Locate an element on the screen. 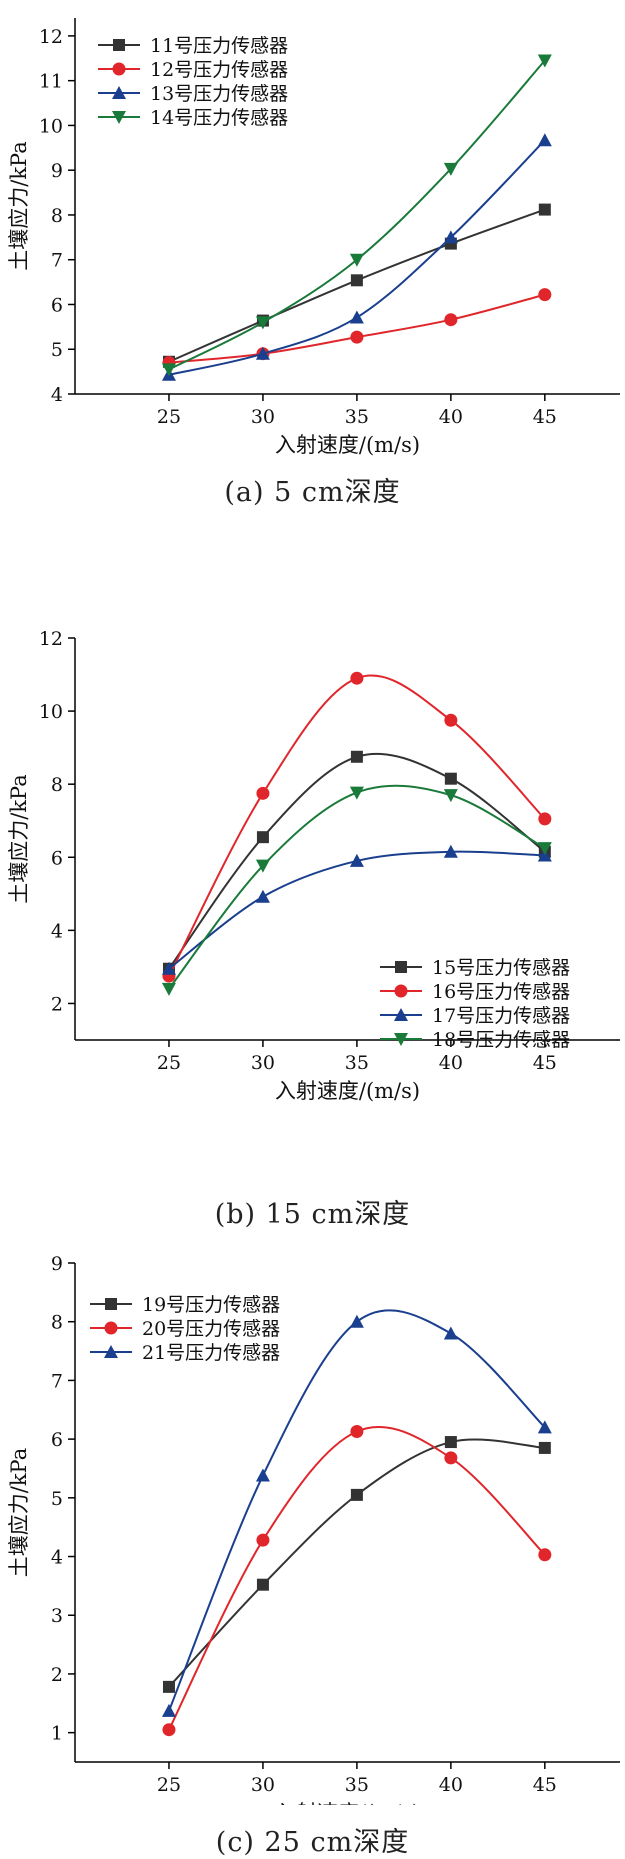 Image resolution: width=625 pixels, height=1859 pixels. legend-label: 15号压力传感器 is located at coordinates (501, 968).